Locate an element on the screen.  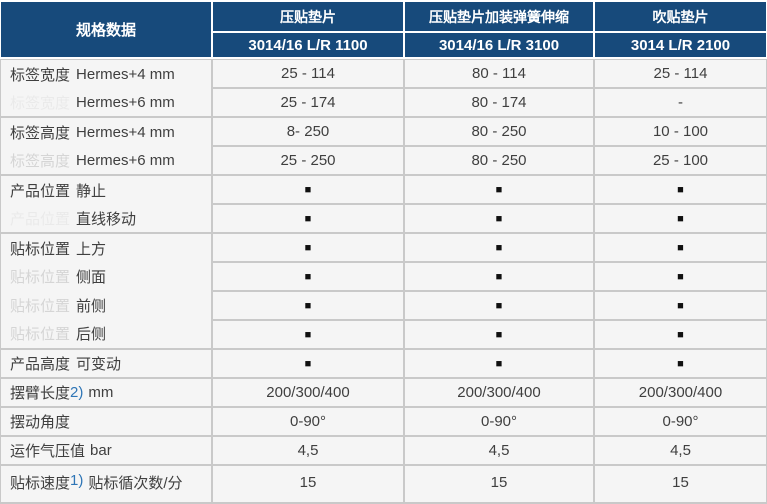
ghost-label: 产品位置 is located at coordinates (40, 219).